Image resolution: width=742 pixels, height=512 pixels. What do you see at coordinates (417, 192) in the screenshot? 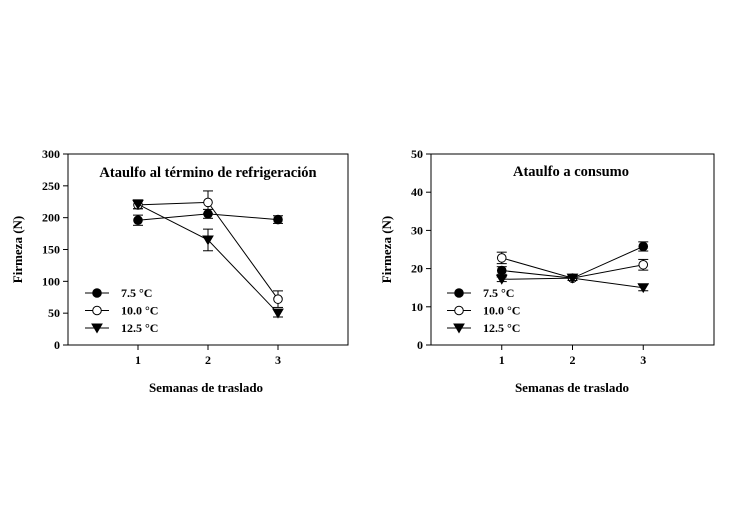
I see `y-tick-label: 40` at bounding box center [417, 192].